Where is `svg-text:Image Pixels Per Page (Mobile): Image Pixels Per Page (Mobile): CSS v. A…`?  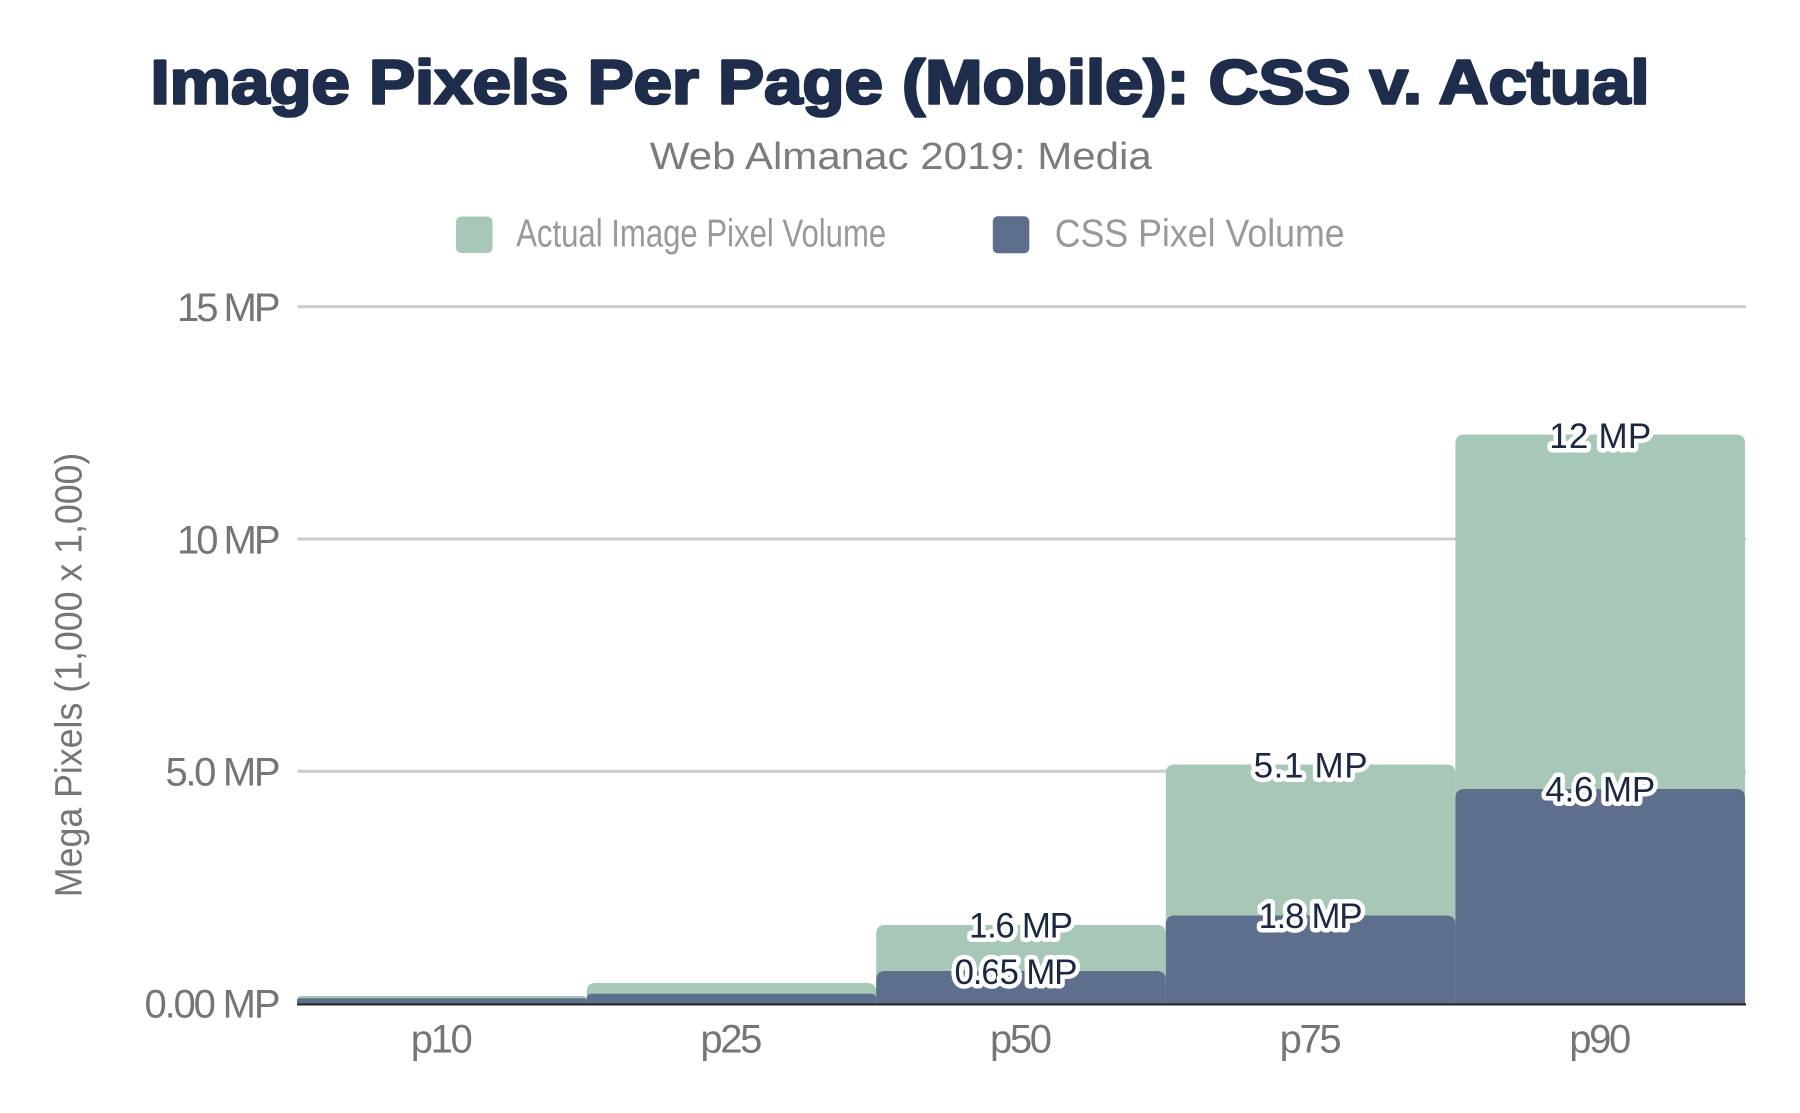 svg-text:Image Pixels Per Page (Mobile): Image Pixels Per Page (Mobile): CSS v. A… is located at coordinates (900, 82).